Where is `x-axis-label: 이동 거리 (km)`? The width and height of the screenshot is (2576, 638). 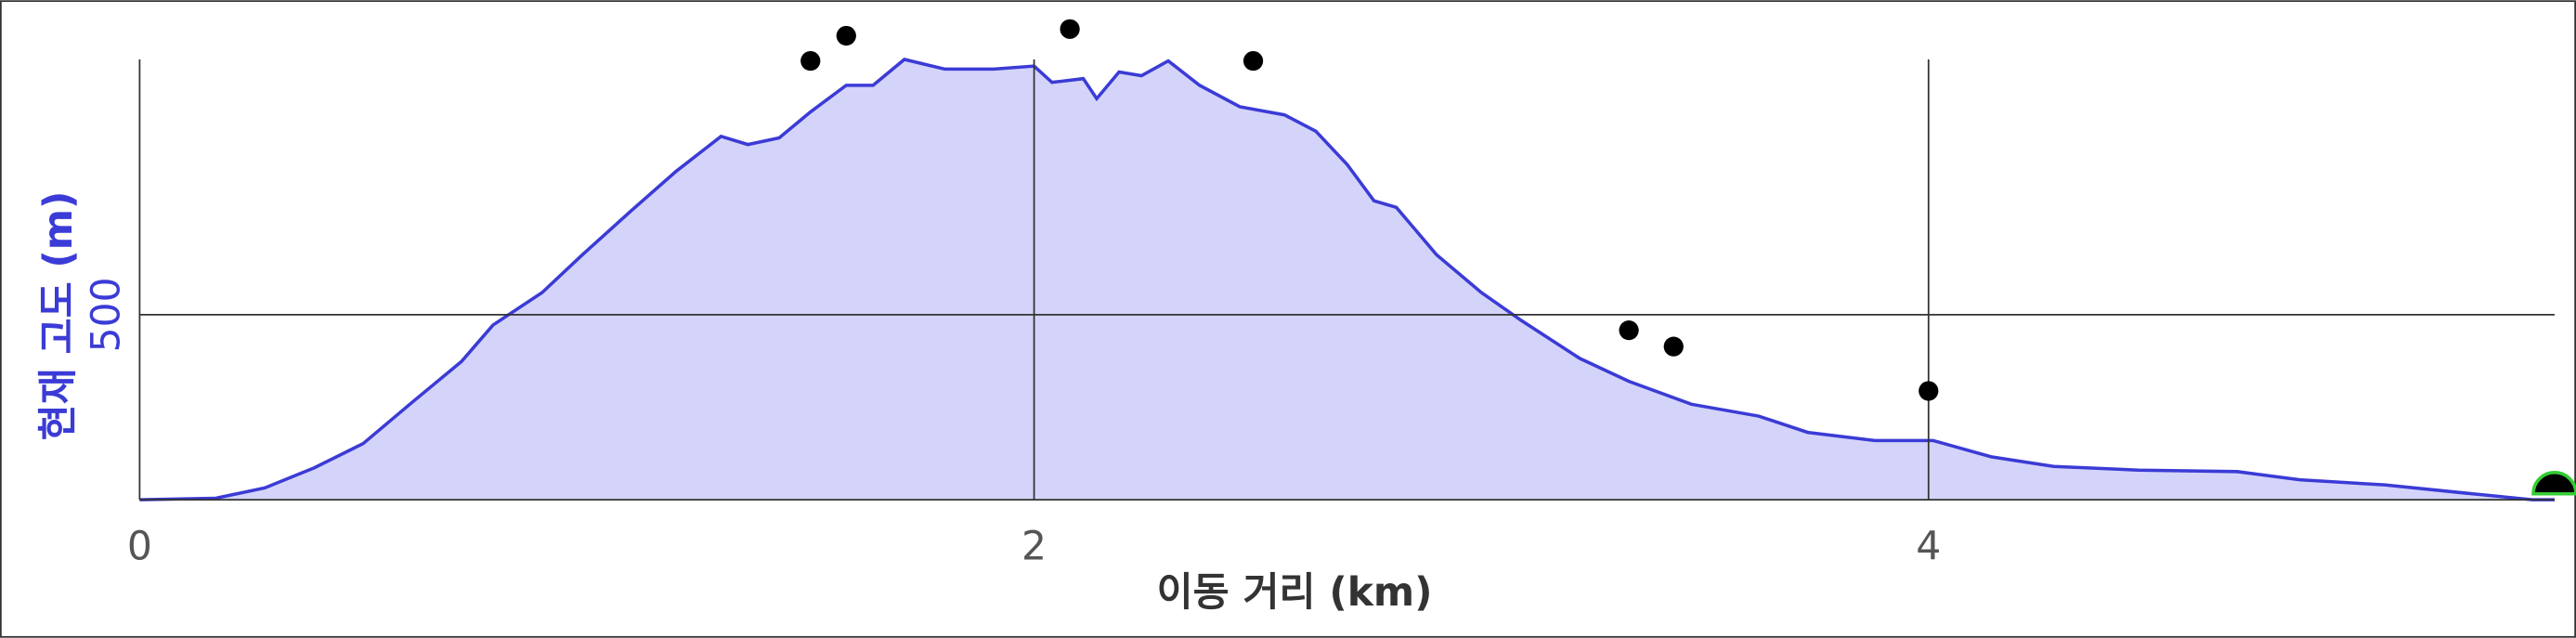
x-axis-label: 이동 거리 (km) is located at coordinates (1295, 593).